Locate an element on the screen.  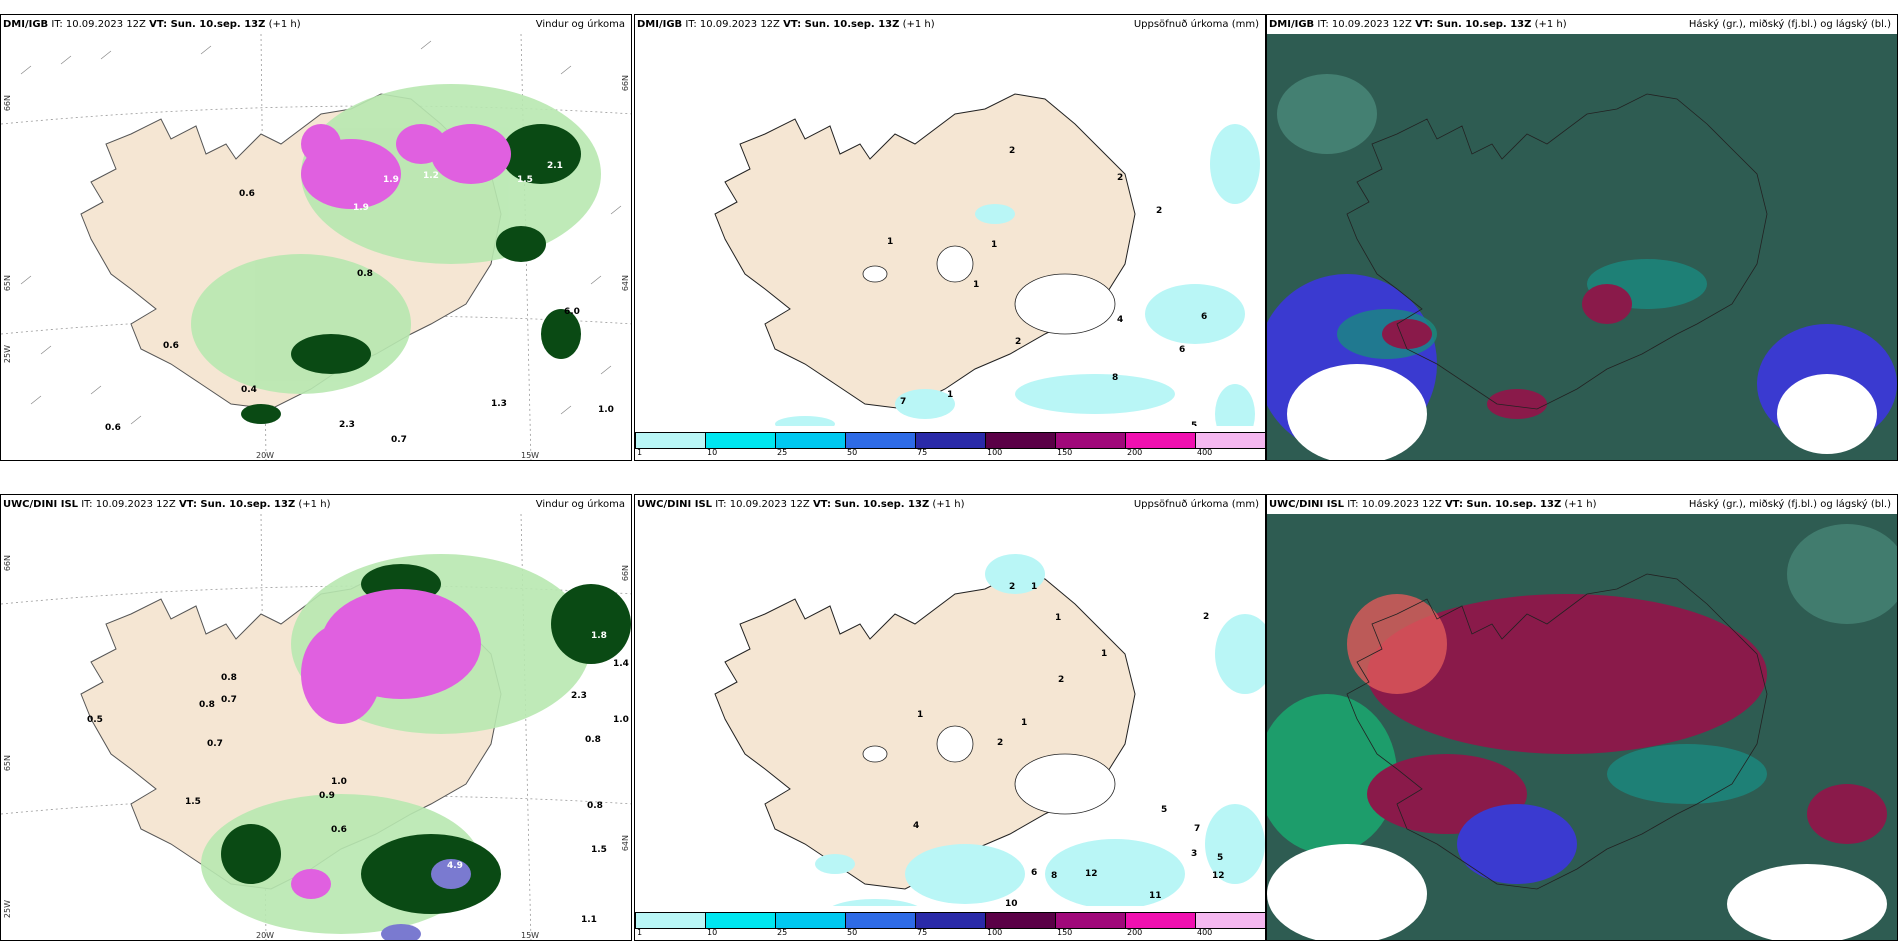
cloud-cover-map is located at coordinates (1582, 727).